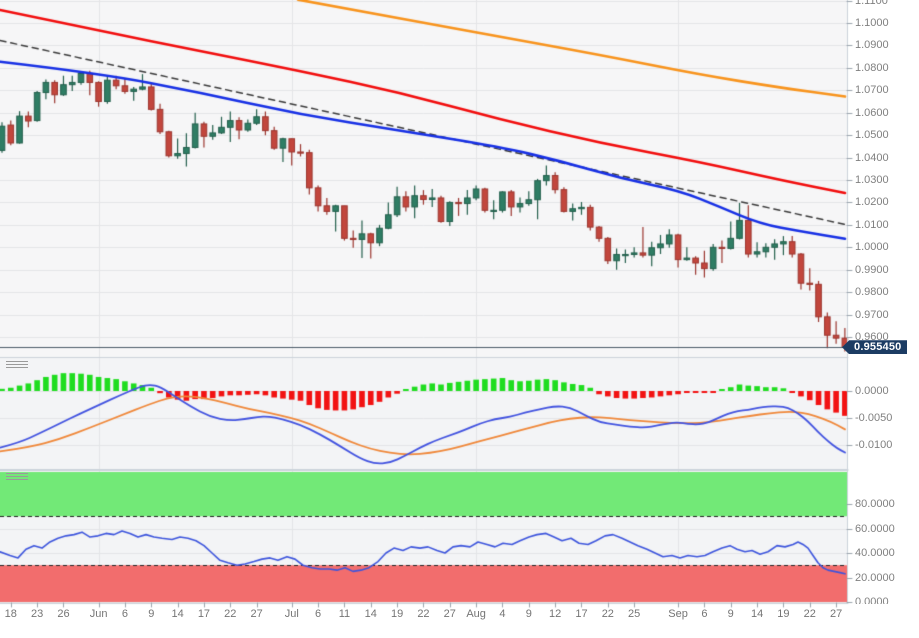 The image size is (919, 638). Describe the element at coordinates (875, 528) in the screenshot. I see `rsi-axis-label: 60.0000` at that location.